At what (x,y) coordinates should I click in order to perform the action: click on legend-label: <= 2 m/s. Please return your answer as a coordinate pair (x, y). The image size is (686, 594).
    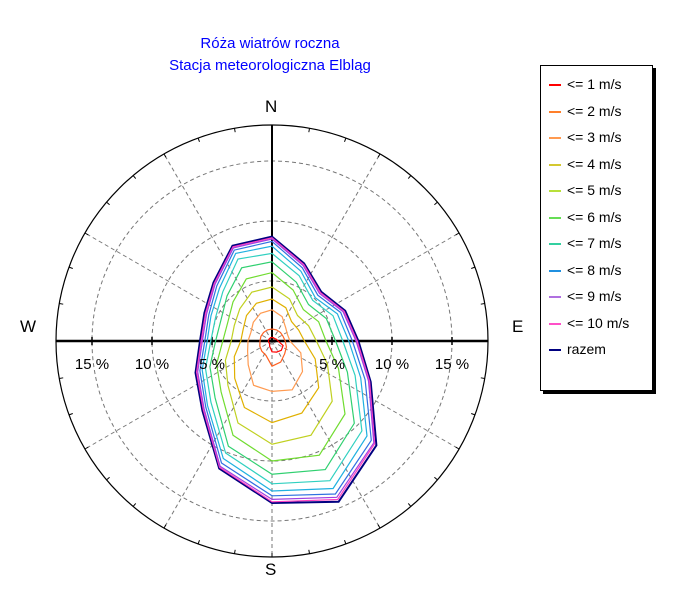
    Looking at the image, I should click on (594, 110).